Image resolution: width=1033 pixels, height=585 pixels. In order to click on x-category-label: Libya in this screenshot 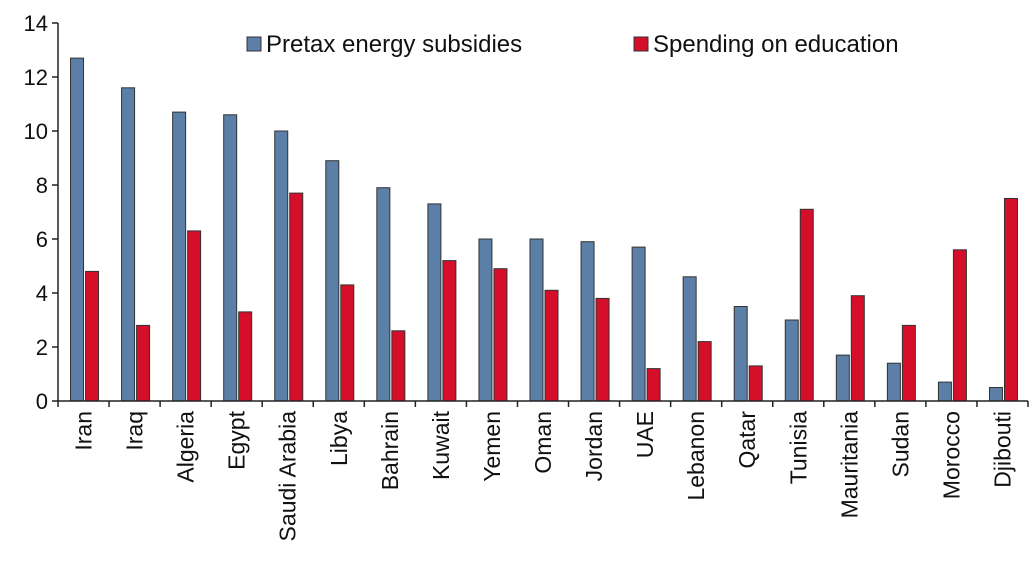, I will do `click(339, 438)`.